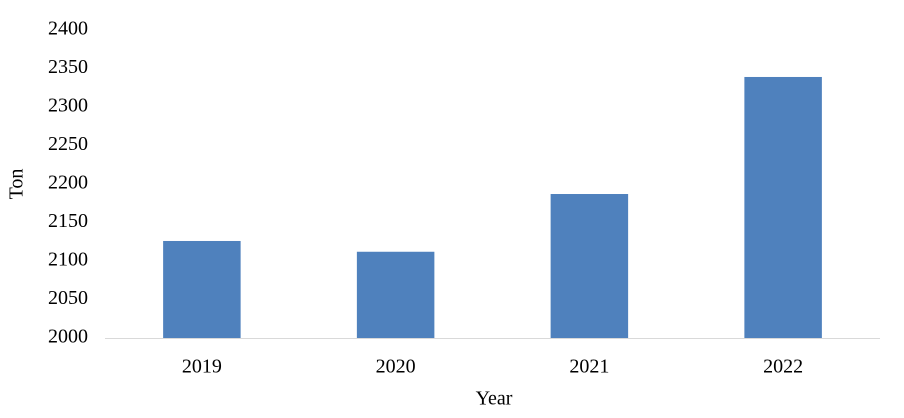  I want to click on x-tick-label: 2019, so click(202, 367).